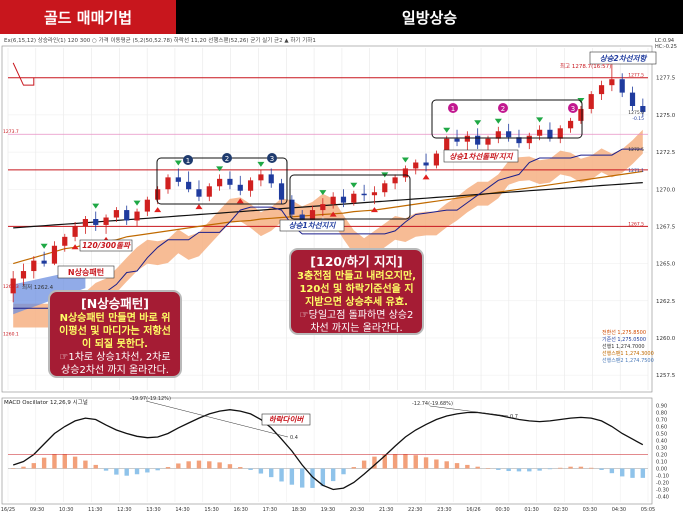 The height and width of the screenshot is (518, 683). Describe the element at coordinates (666, 227) in the screenshot. I see `price-tick-label: 1267.5` at that location.